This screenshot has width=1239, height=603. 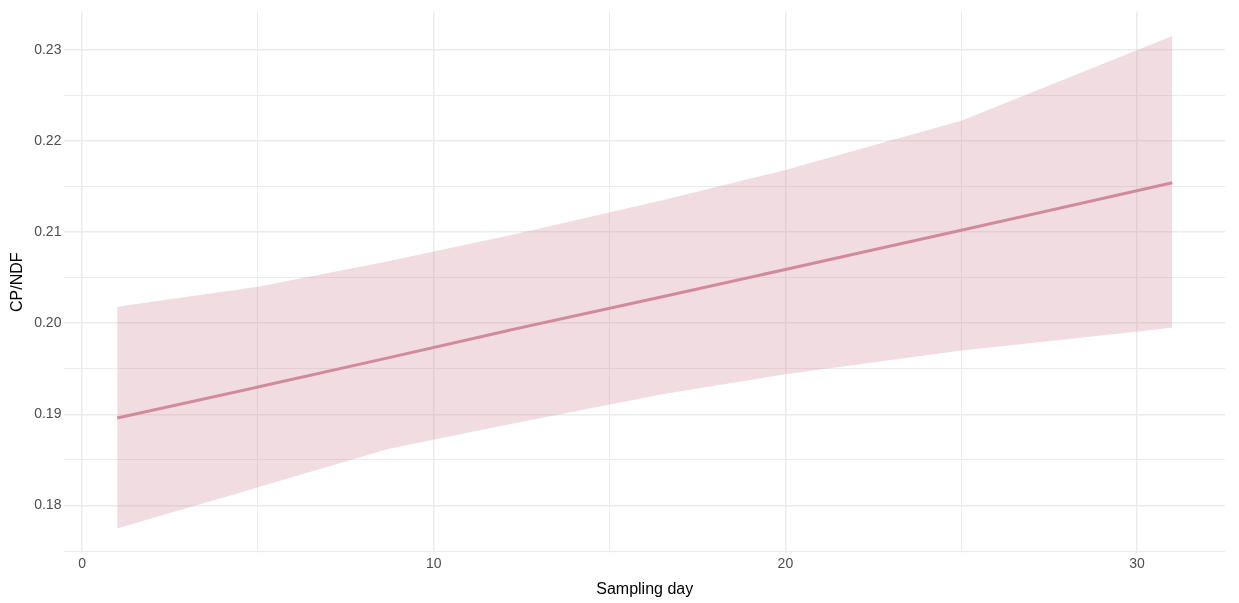 What do you see at coordinates (48, 48) in the screenshot?
I see `y-tick-label: 0.23` at bounding box center [48, 48].